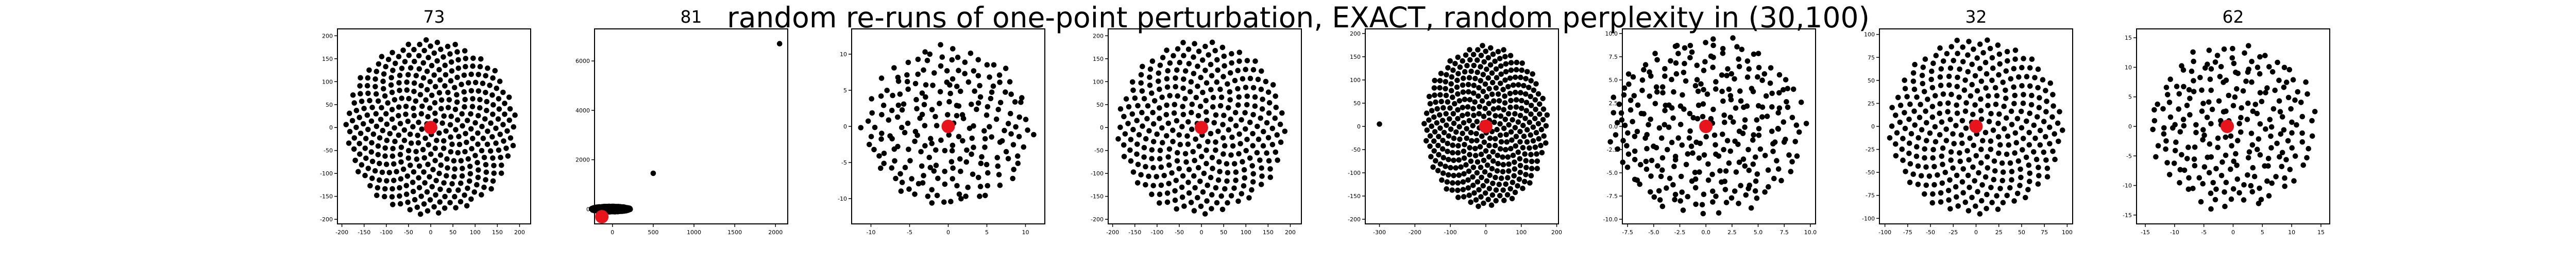 The width and height of the screenshot is (2576, 260). What do you see at coordinates (691, 17) in the screenshot?
I see `subplot-title: 81` at bounding box center [691, 17].